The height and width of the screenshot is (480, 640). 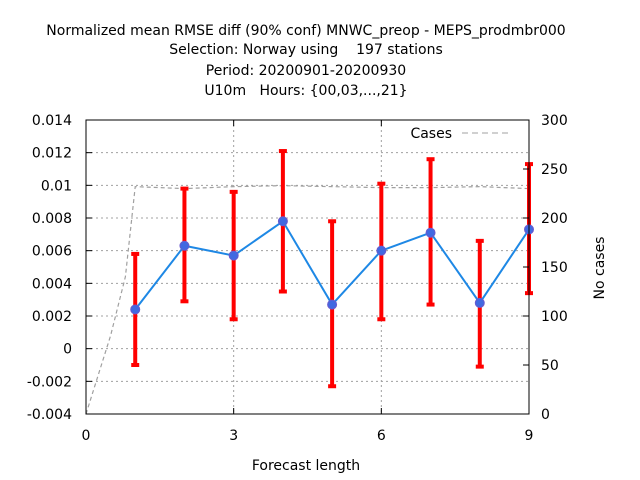 What do you see at coordinates (600, 268) in the screenshot?
I see `y2-axis-label: No cases` at bounding box center [600, 268].